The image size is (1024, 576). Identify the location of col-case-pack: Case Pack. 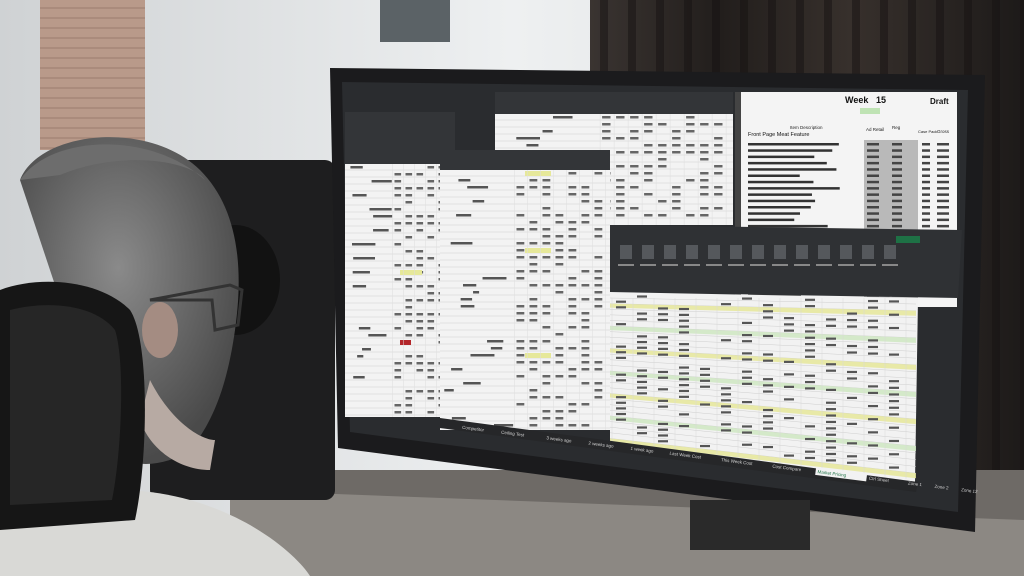
(927, 131).